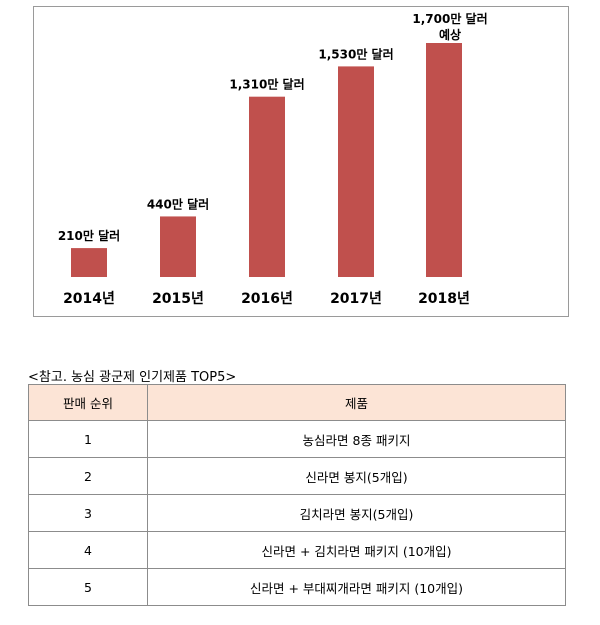 This screenshot has height=625, width=600. What do you see at coordinates (132, 377) in the screenshot?
I see `table-caption: <참고. 농심 광군제 인기제품 TOP5>` at bounding box center [132, 377].